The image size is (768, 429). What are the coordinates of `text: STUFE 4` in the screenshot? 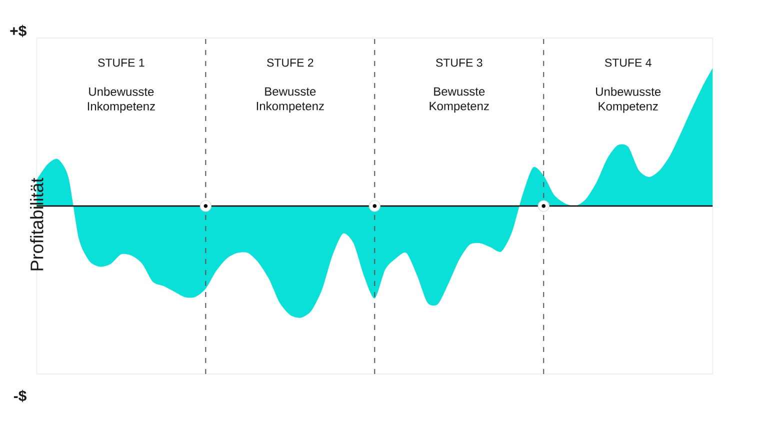 It's located at (628, 62).